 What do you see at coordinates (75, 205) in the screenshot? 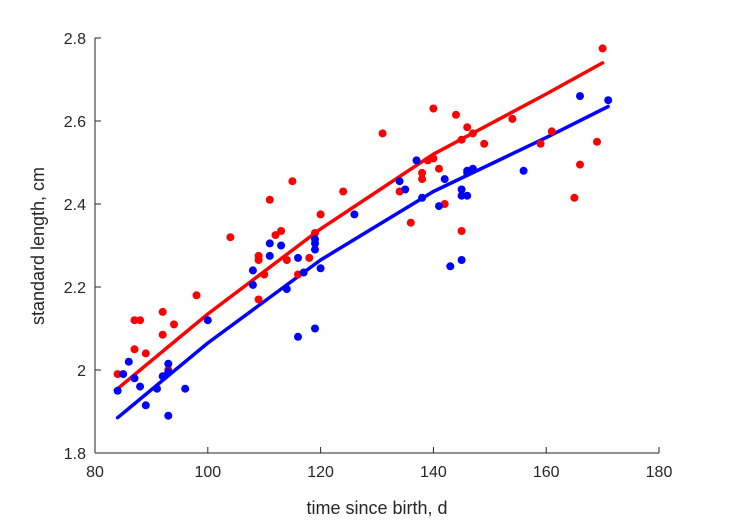
I see `y-tick-label: 2.4` at bounding box center [75, 205].